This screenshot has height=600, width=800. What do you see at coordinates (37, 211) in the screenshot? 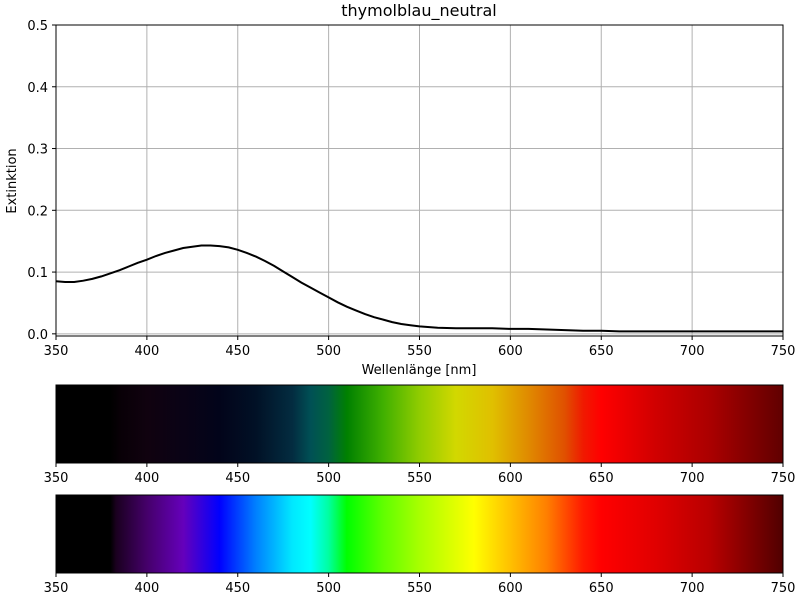
I see `y-tick-label: 0.2` at bounding box center [37, 211].